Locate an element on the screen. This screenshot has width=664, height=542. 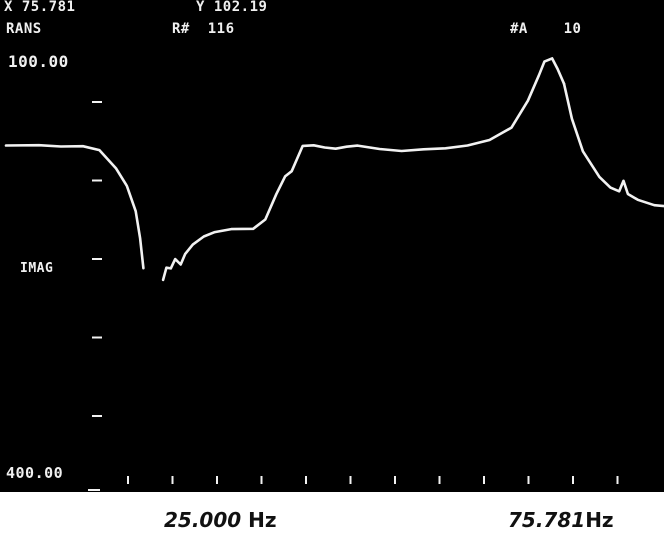
record-number-label: R# 116 is located at coordinates (203, 29).